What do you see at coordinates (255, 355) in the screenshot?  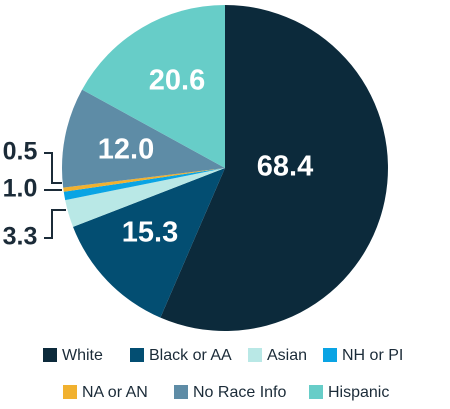 I see `legend-swatch-asian` at bounding box center [255, 355].